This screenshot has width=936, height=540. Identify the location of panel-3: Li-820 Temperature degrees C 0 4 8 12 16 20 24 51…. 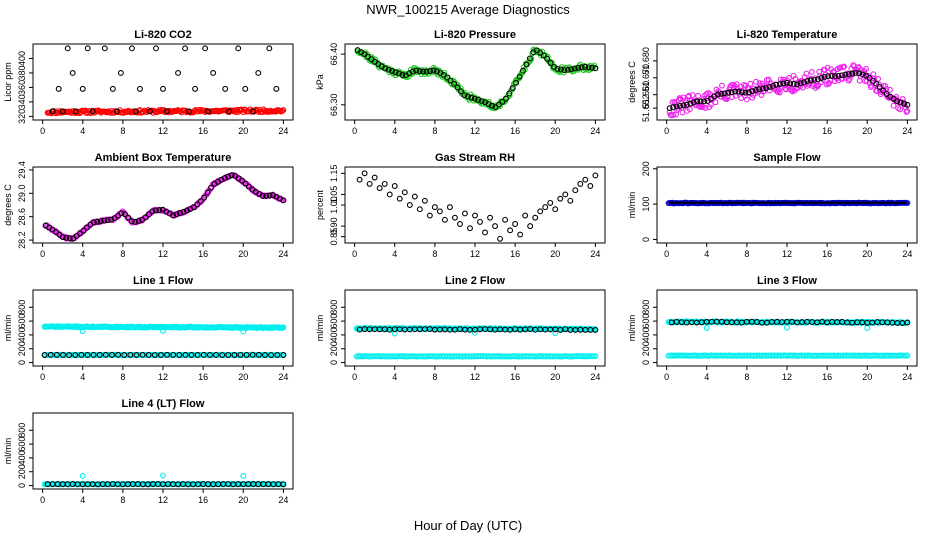
(772, 82).